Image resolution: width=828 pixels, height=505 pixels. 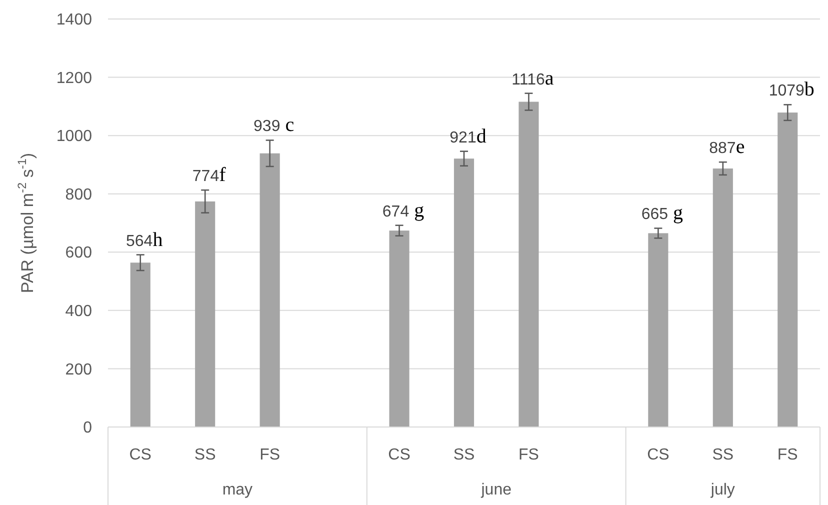 What do you see at coordinates (237, 490) in the screenshot?
I see `text: may` at bounding box center [237, 490].